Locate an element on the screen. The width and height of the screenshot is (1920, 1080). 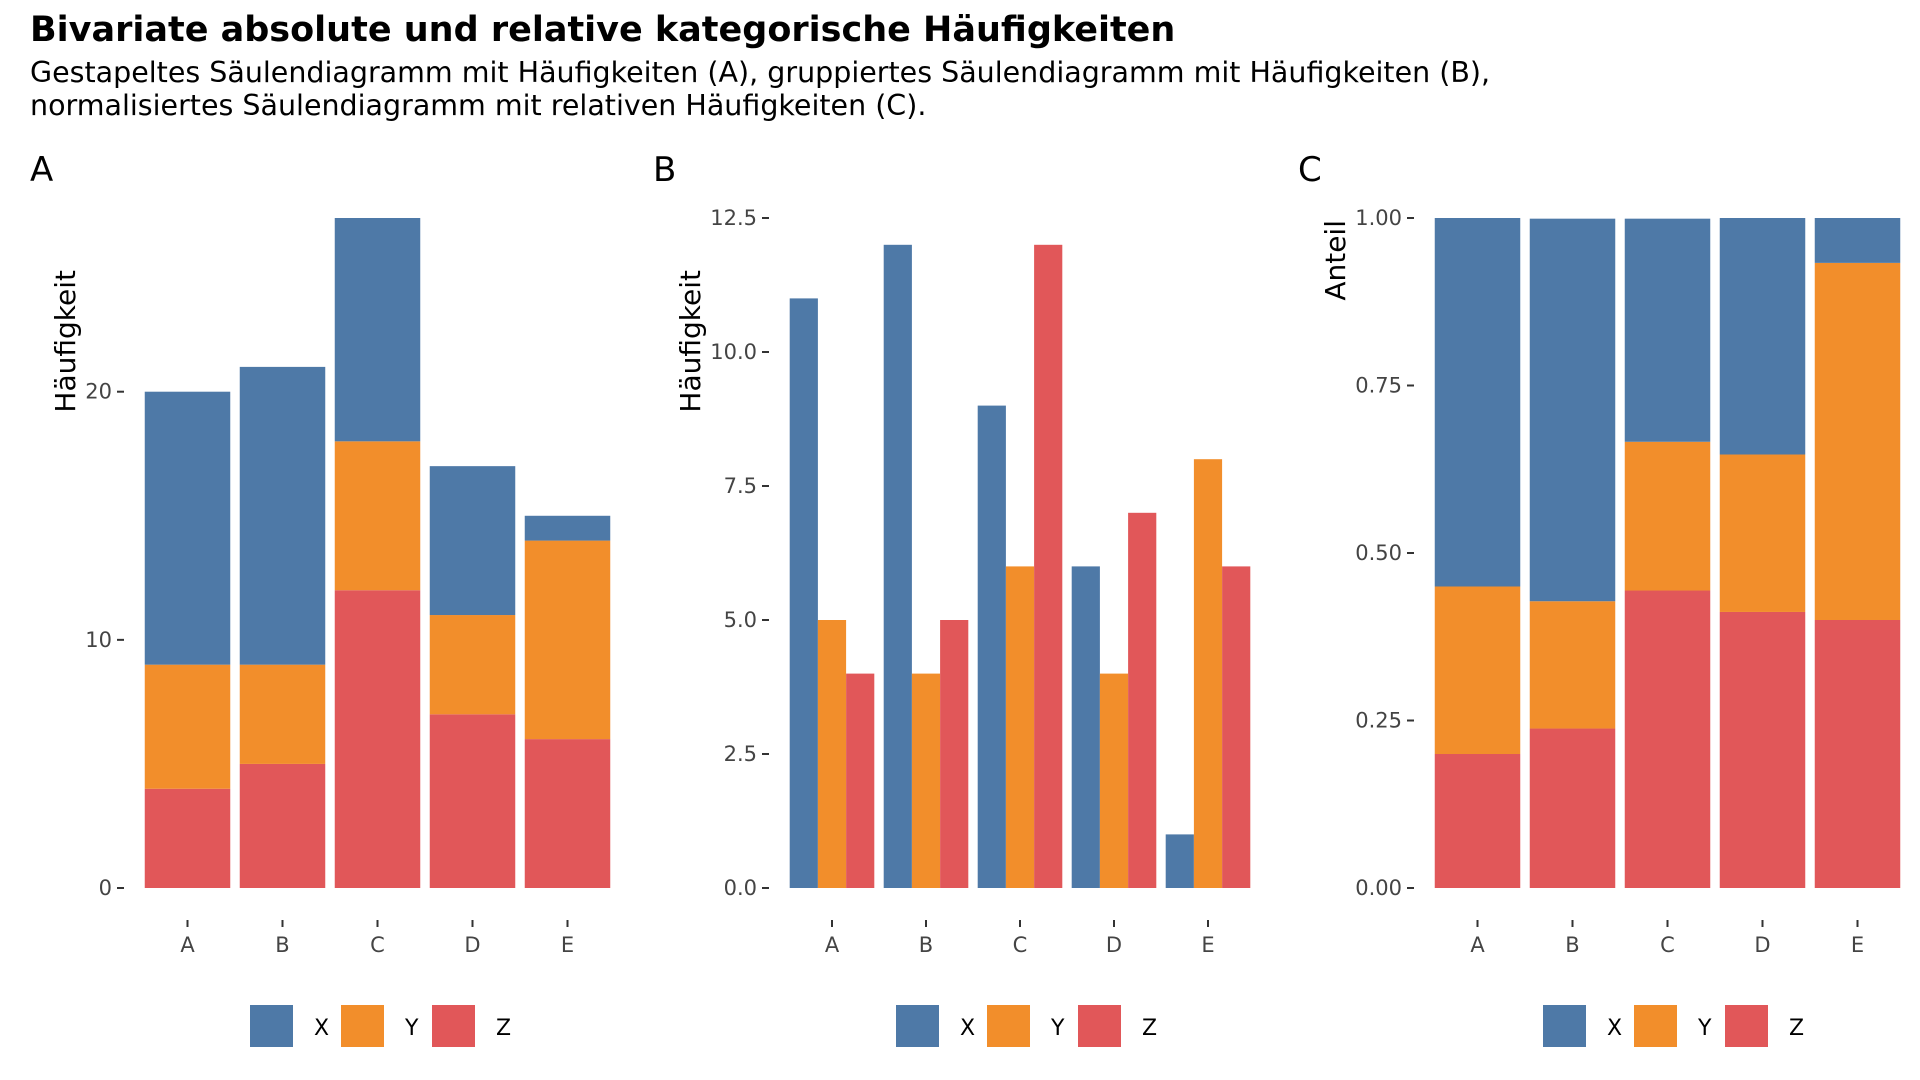
panel-a-legend-key-z is located at coordinates (453, 1026).